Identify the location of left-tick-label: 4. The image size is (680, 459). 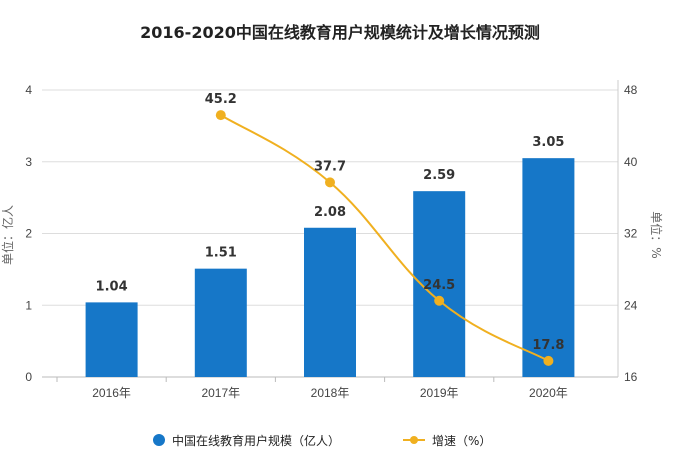
(28, 90).